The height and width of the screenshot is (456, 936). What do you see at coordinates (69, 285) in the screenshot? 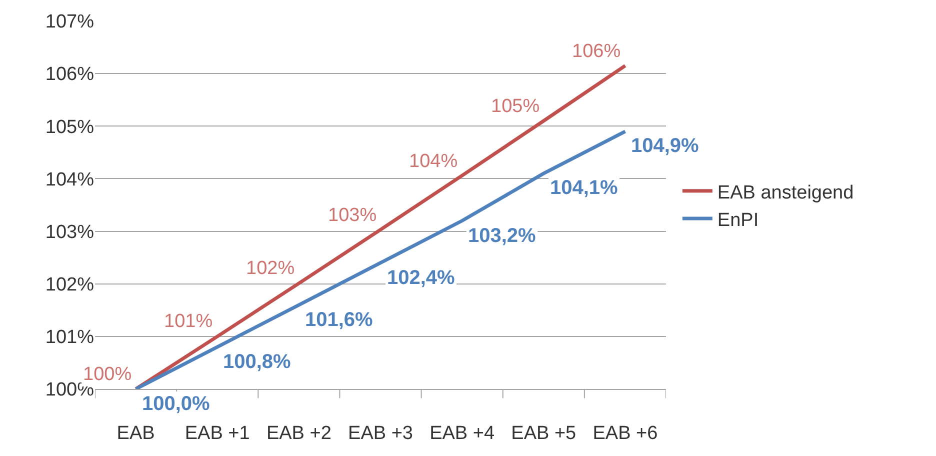
I see `y-tick-label: 102%` at bounding box center [69, 285].